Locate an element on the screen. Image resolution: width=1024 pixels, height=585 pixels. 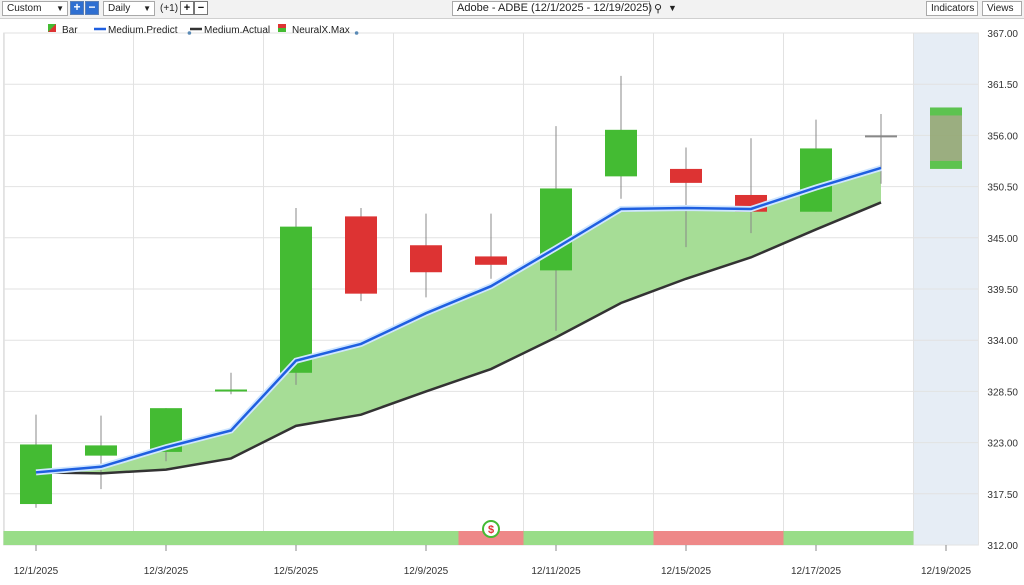
zoom-in-button: + is located at coordinates (77, 8).